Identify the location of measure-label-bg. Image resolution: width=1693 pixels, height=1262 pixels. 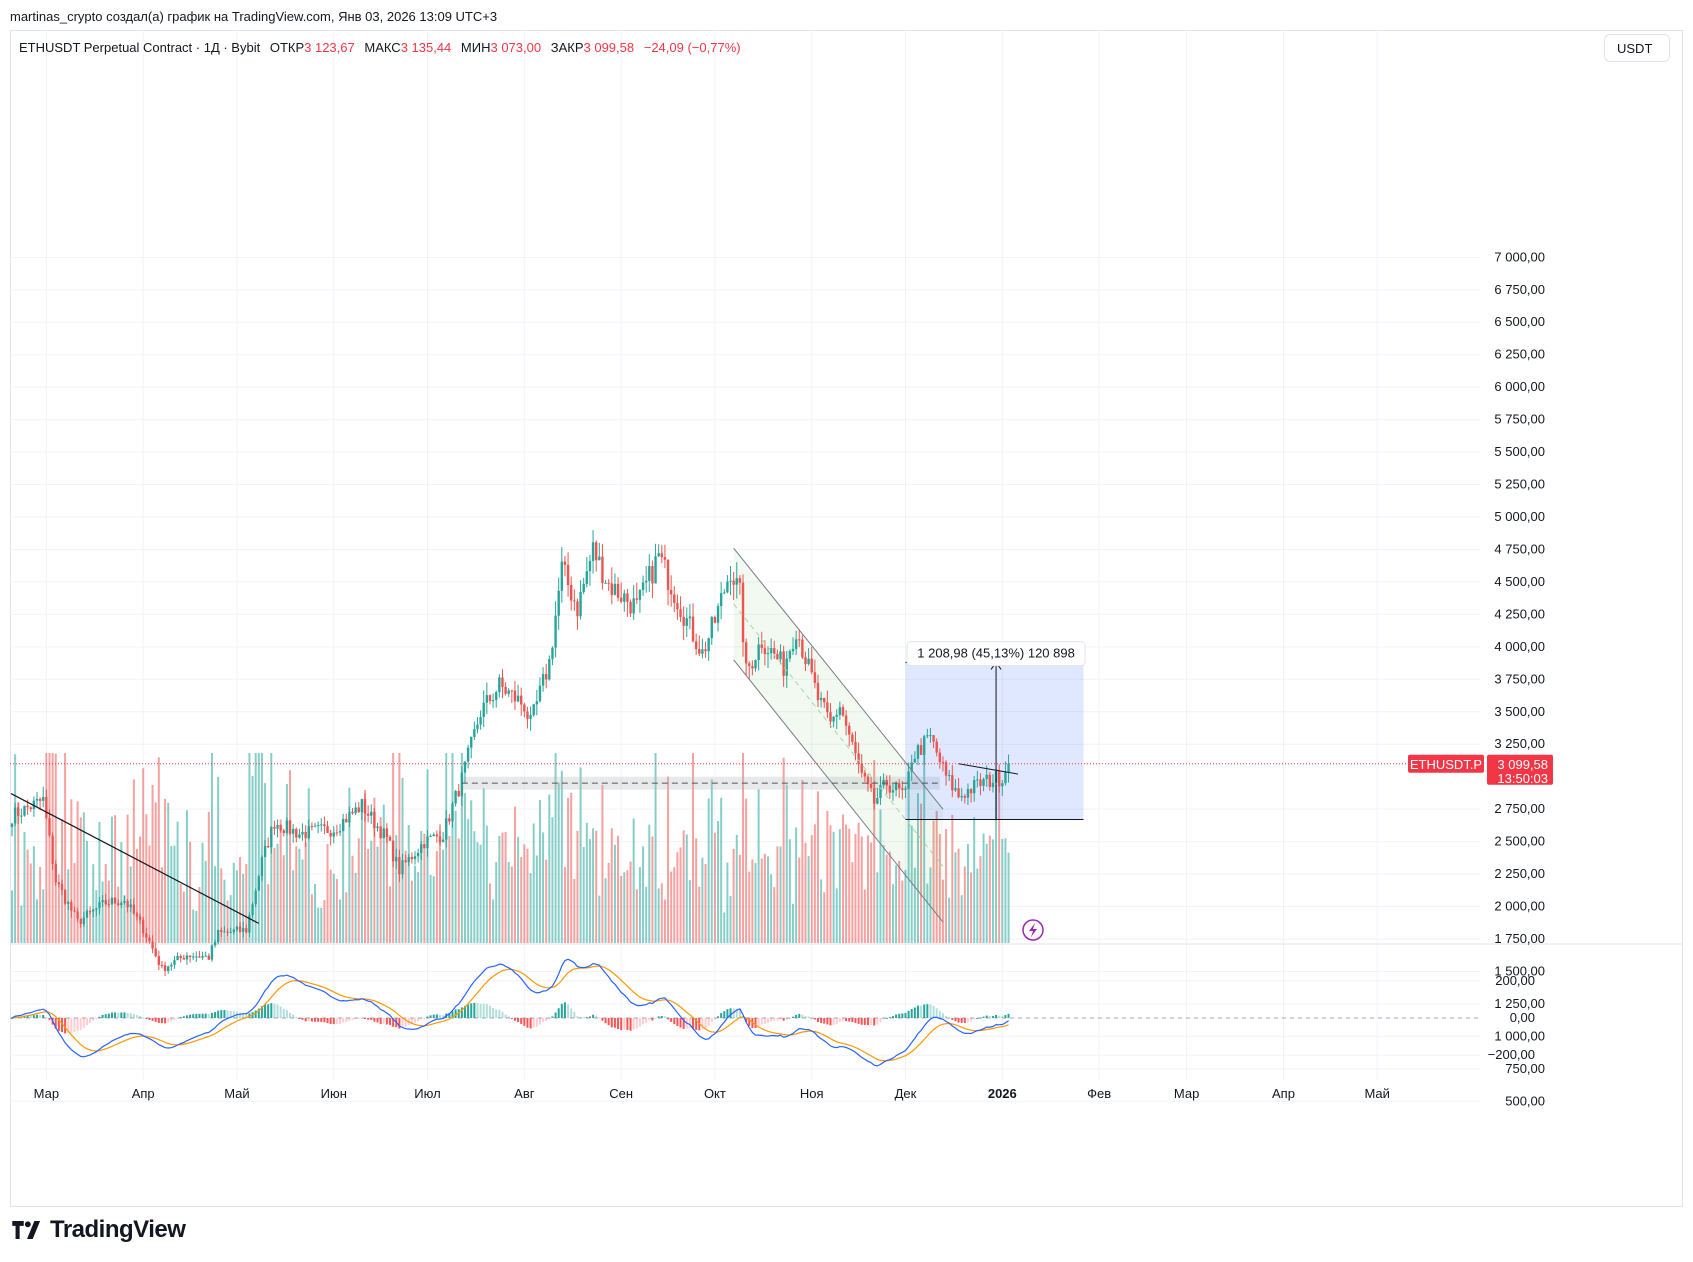
(996, 654).